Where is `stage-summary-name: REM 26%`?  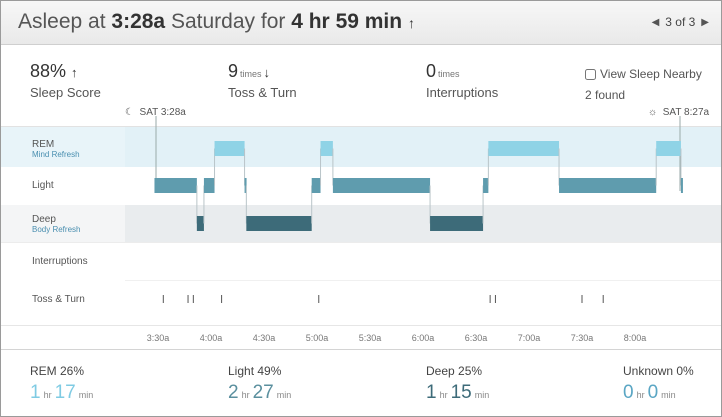
stage-summary-name: REM 26% is located at coordinates (57, 371).